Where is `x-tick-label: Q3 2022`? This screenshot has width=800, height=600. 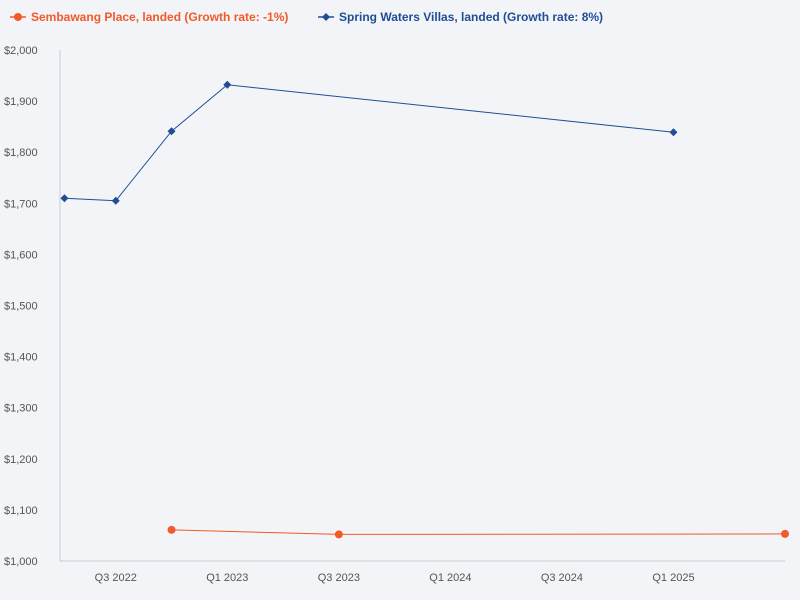 x-tick-label: Q3 2022 is located at coordinates (116, 578).